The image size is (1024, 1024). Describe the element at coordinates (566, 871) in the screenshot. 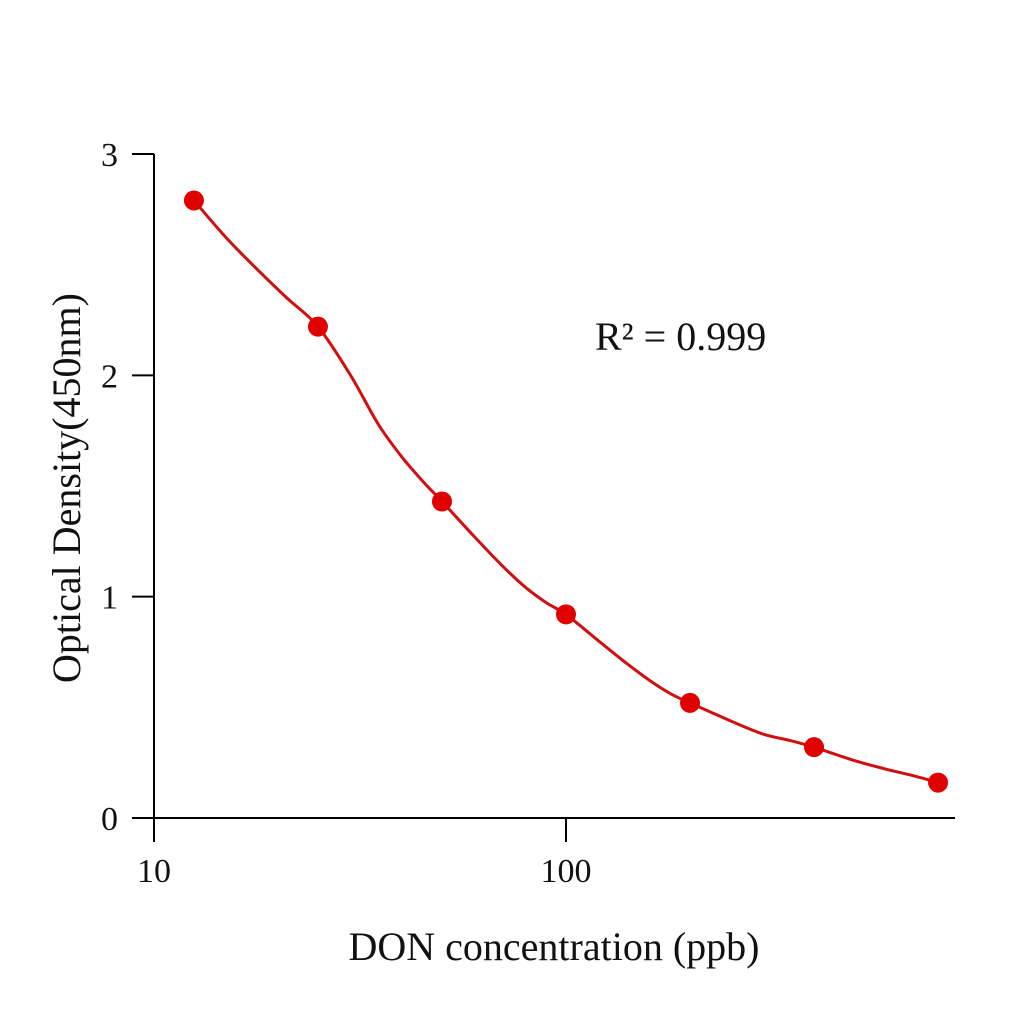

I see `x-tick-label: 100` at that location.